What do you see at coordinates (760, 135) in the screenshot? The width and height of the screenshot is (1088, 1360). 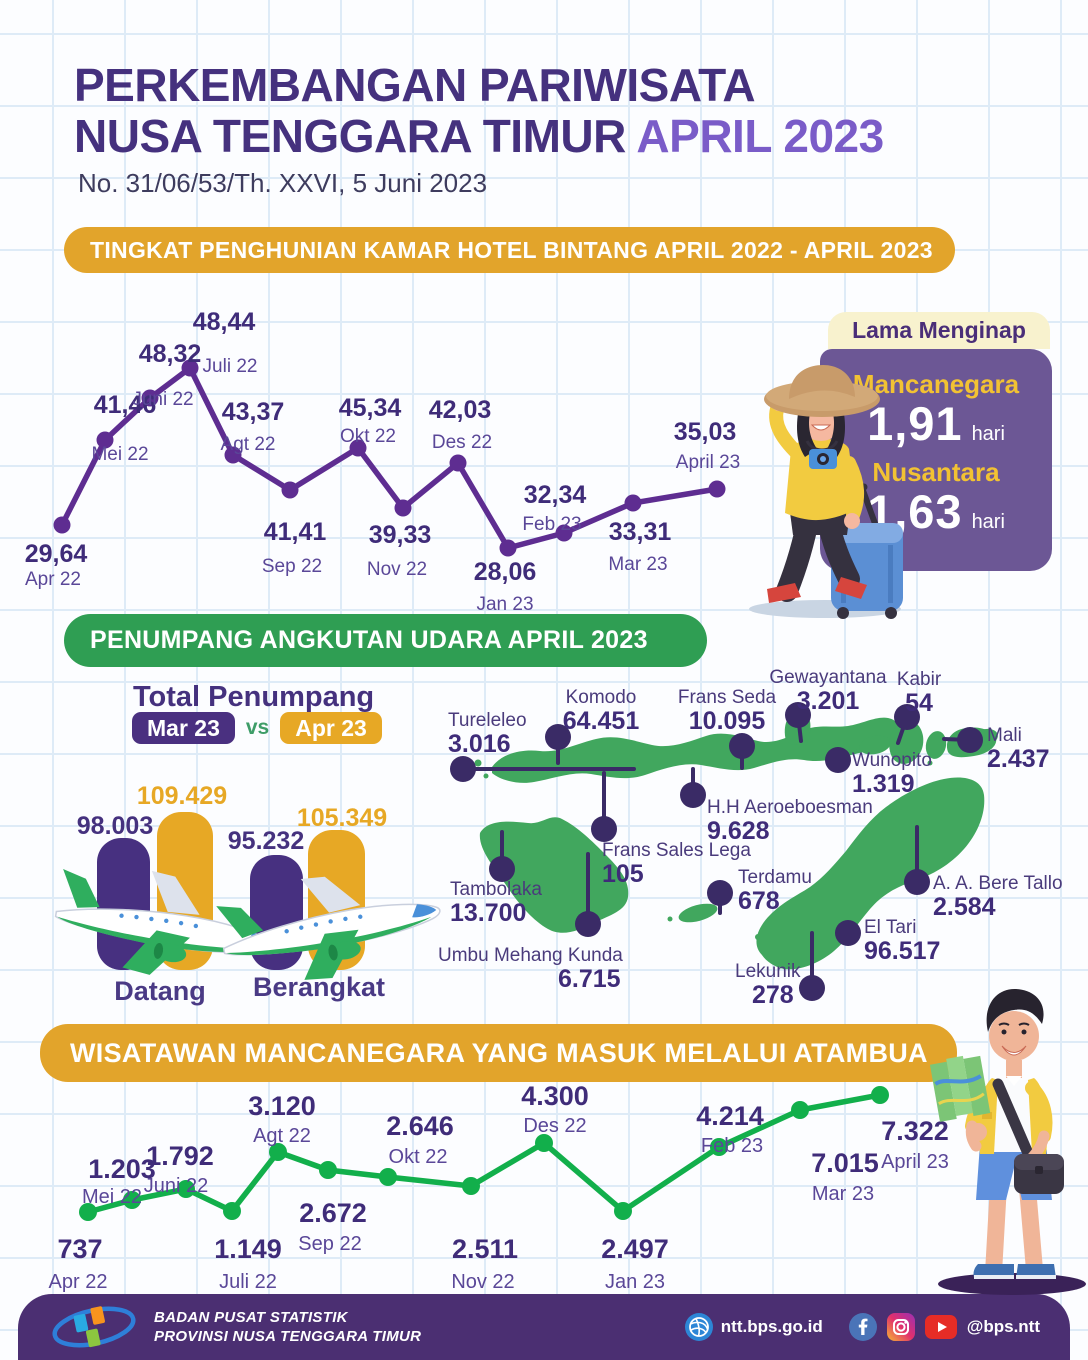 I see `title-period: APRIL 2023` at bounding box center [760, 135].